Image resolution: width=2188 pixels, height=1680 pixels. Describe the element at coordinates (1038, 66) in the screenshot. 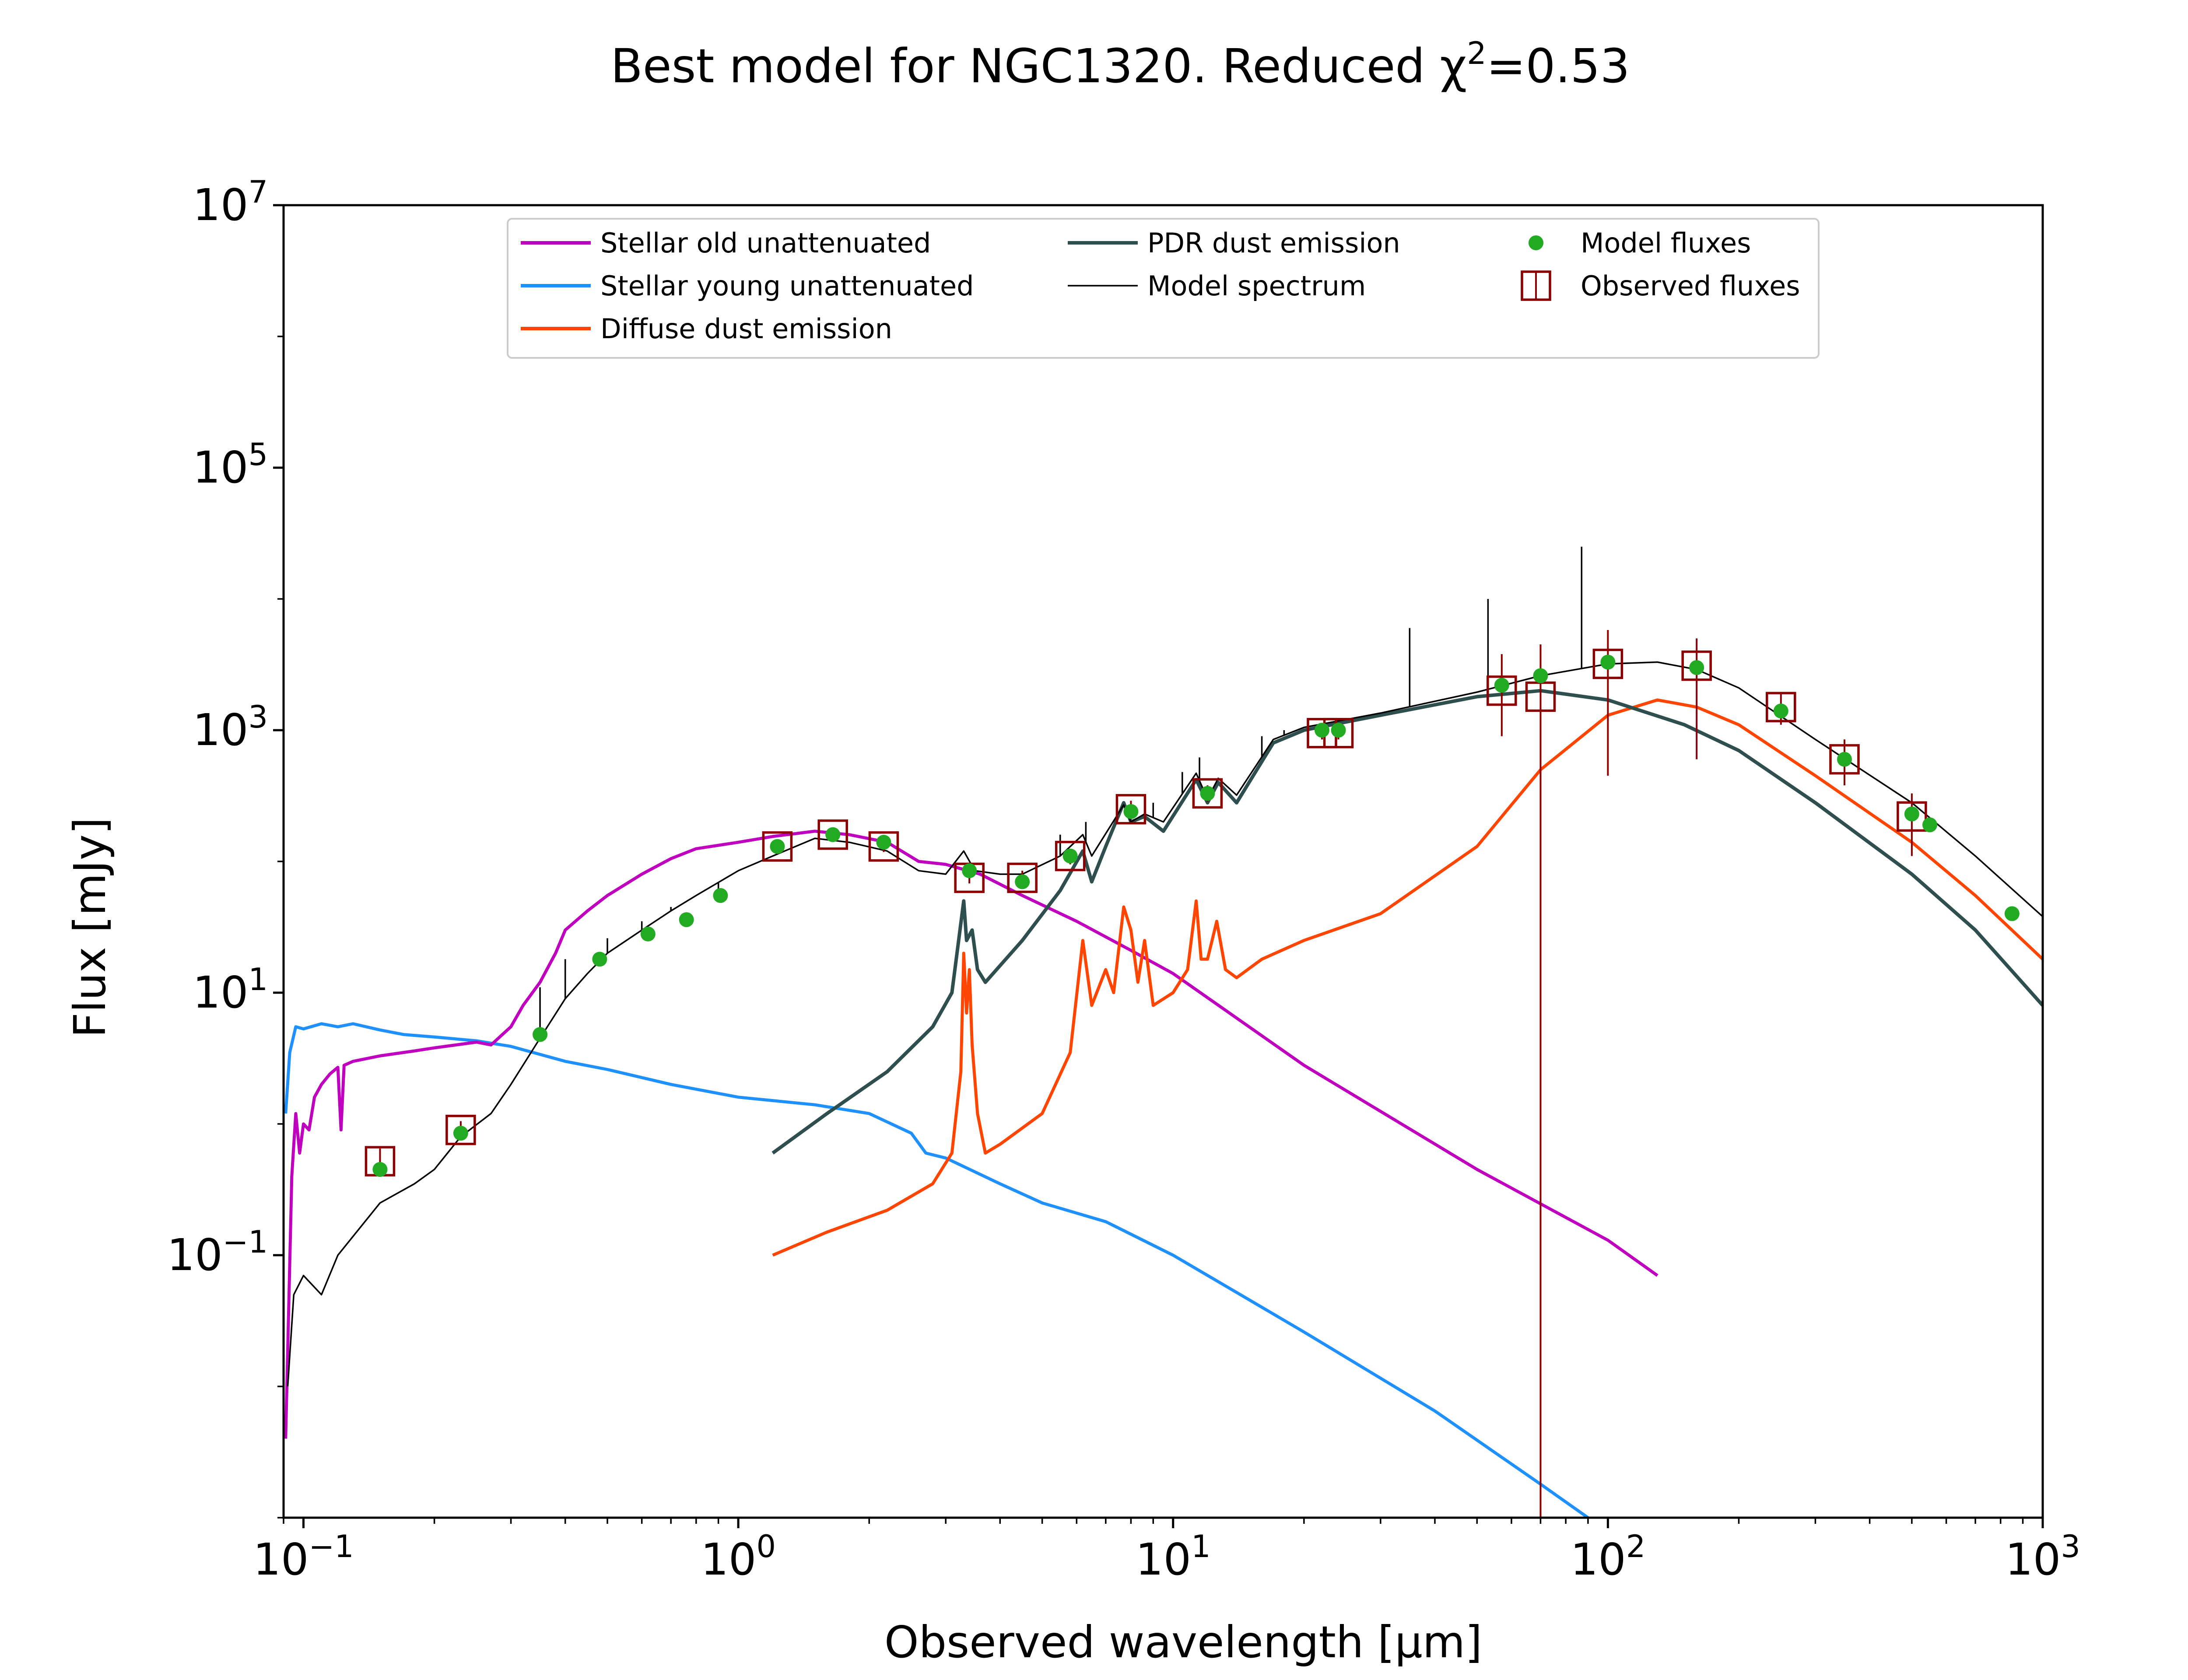

I see `chart-title-main: Best model for NGC1320. Reduced χ` at that location.